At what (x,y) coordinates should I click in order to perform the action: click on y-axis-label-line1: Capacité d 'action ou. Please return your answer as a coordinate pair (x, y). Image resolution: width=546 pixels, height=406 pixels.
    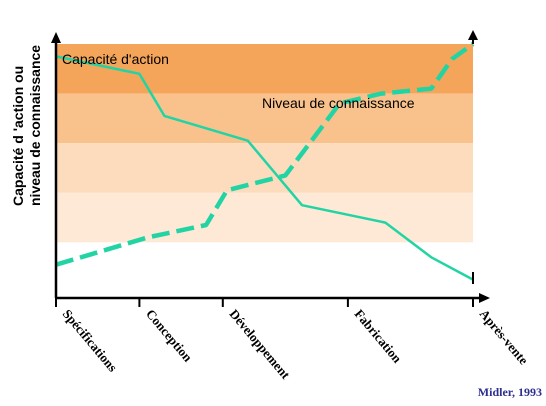
    Looking at the image, I should click on (18, 136).